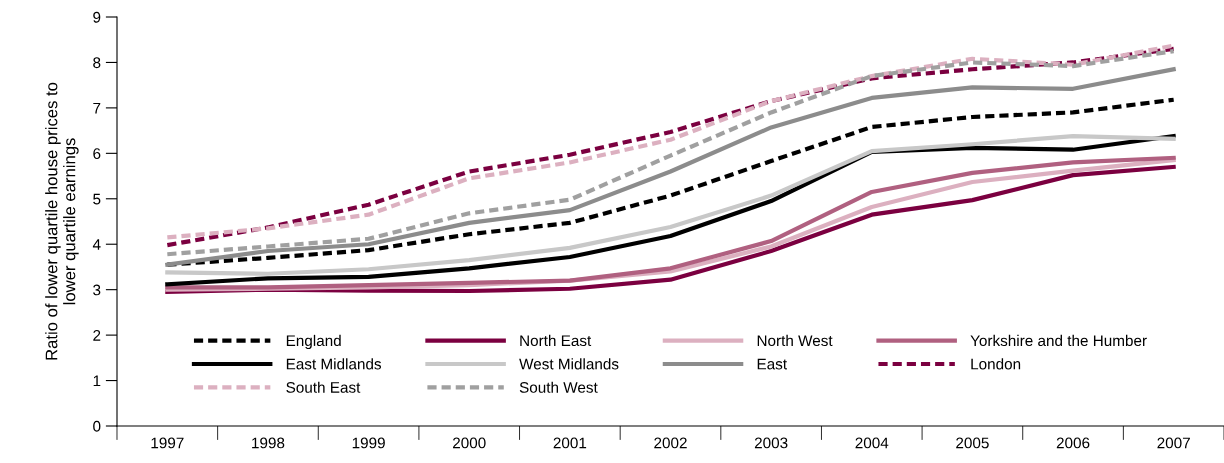 The image size is (1224, 463). I want to click on y-tick-label: 6, so click(97, 154).